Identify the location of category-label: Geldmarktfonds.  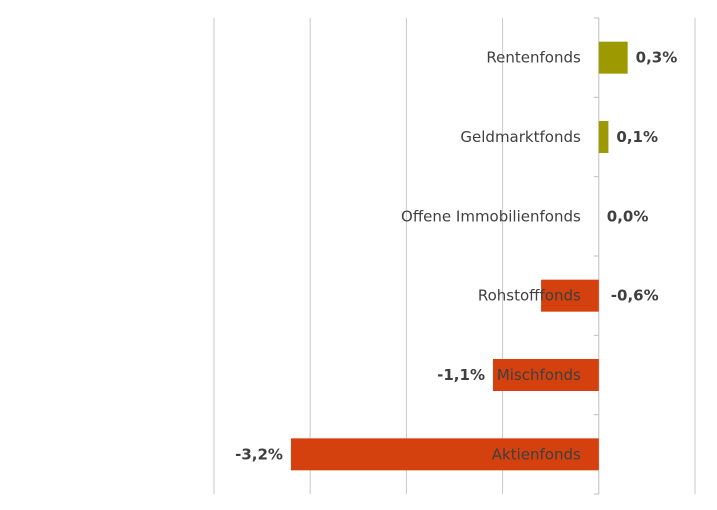
(520, 137).